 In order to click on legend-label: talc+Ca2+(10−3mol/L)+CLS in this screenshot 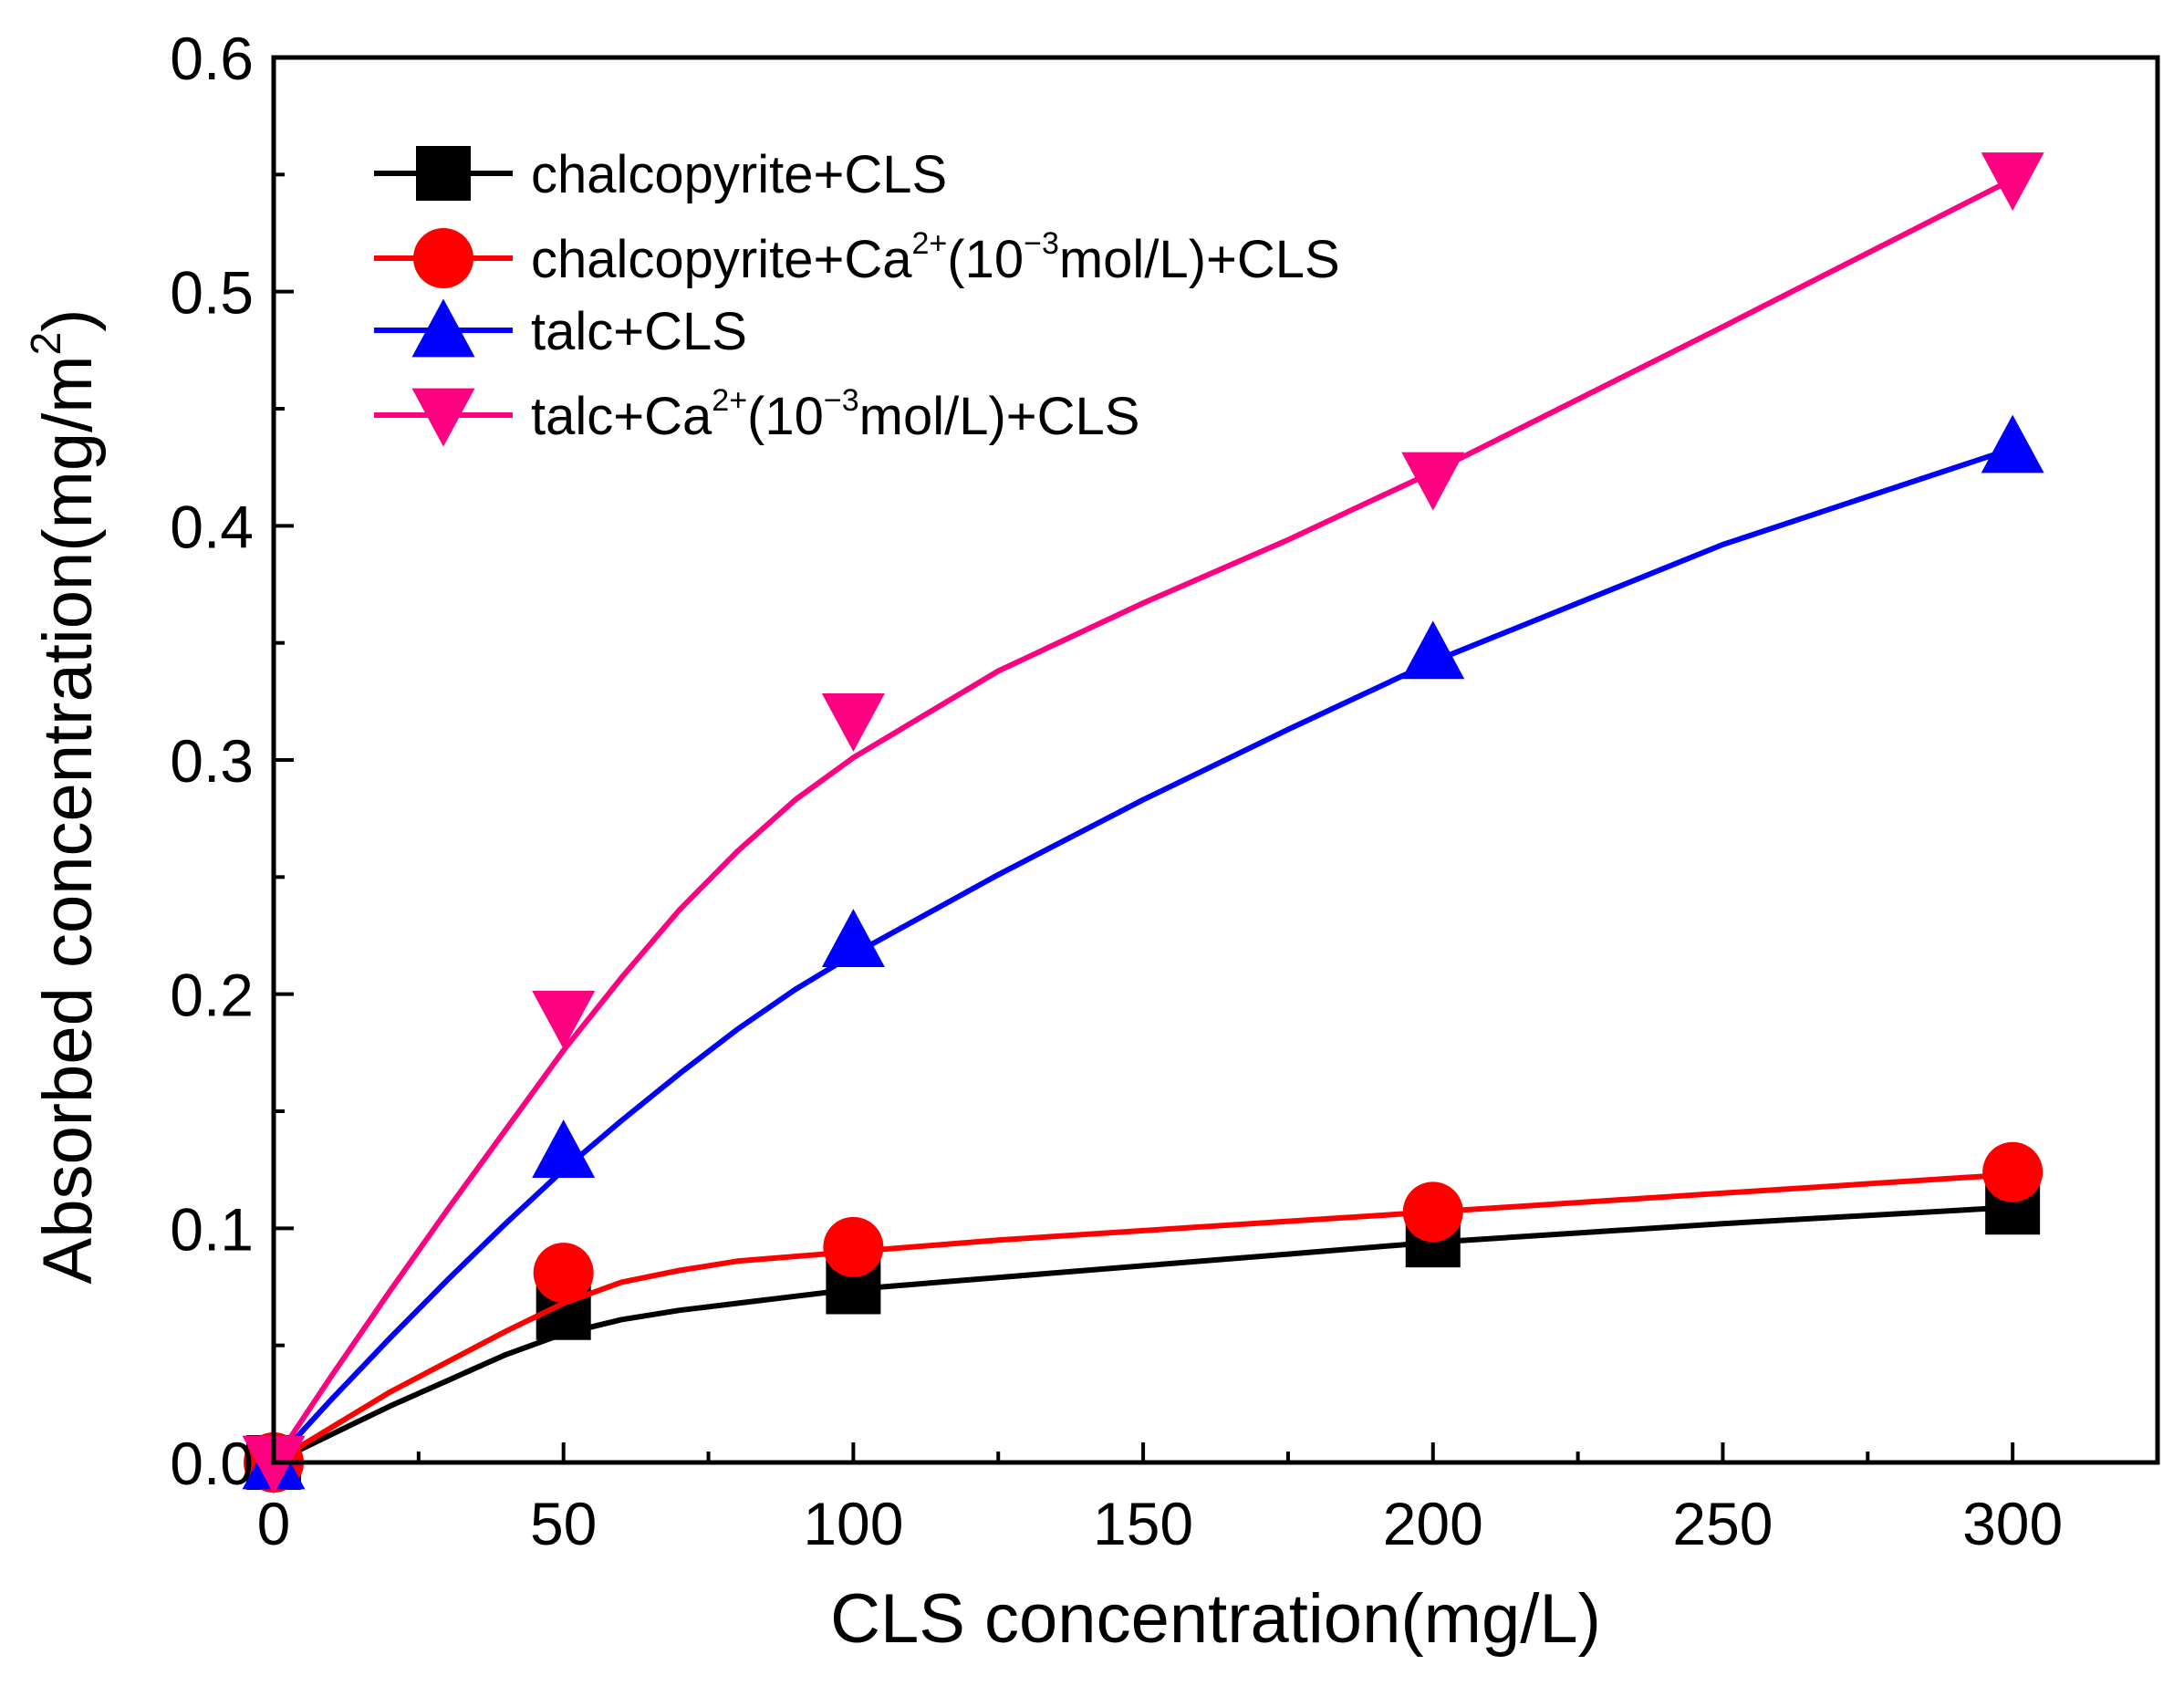, I will do `click(835, 415)`.